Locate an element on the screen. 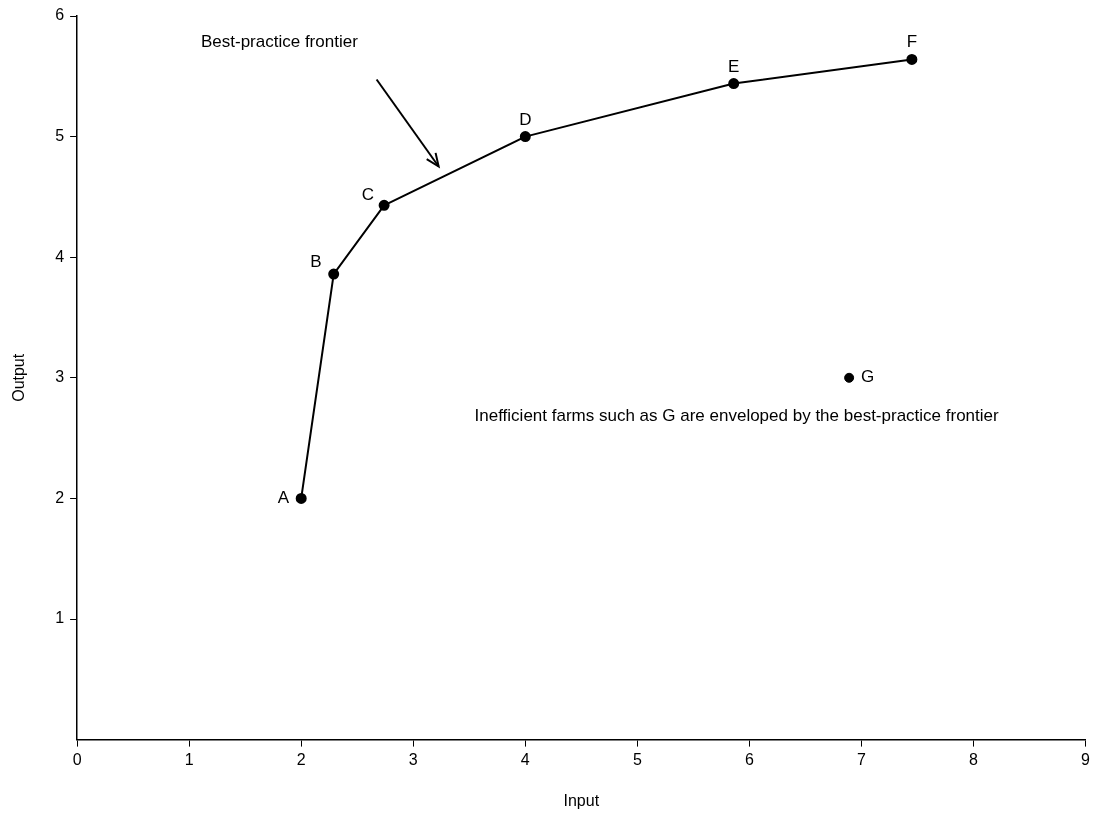  x-tick-label: 5 is located at coordinates (637, 759).